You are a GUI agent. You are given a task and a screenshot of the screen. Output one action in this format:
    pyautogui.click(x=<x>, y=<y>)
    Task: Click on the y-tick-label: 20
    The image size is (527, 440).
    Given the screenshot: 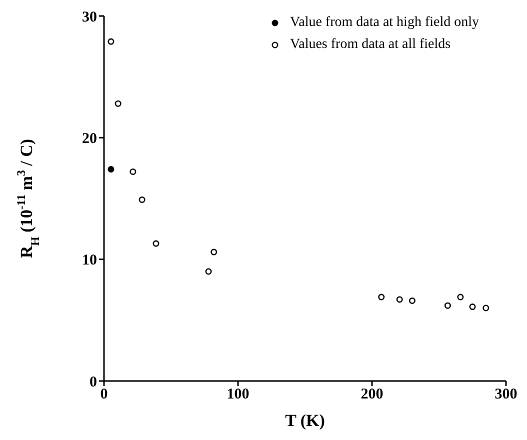 What is the action you would take?
    pyautogui.click(x=89, y=138)
    